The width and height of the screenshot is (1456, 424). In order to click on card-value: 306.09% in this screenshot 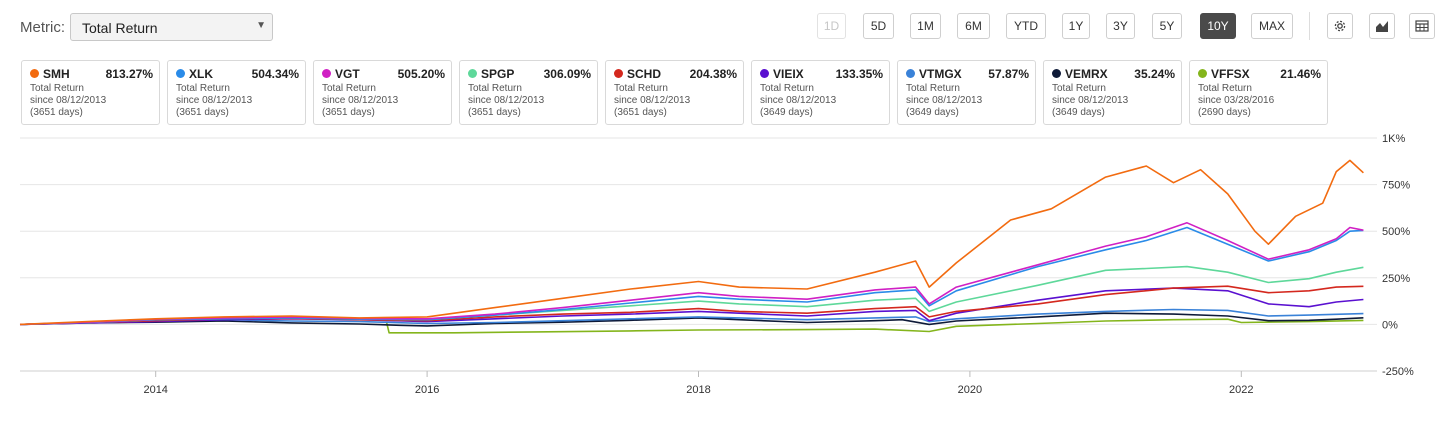, I will do `click(567, 73)`.